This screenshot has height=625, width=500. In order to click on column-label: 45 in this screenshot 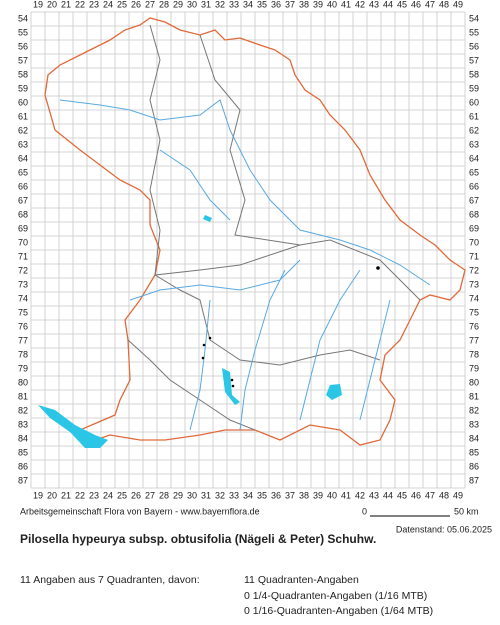, I will do `click(402, 495)`.